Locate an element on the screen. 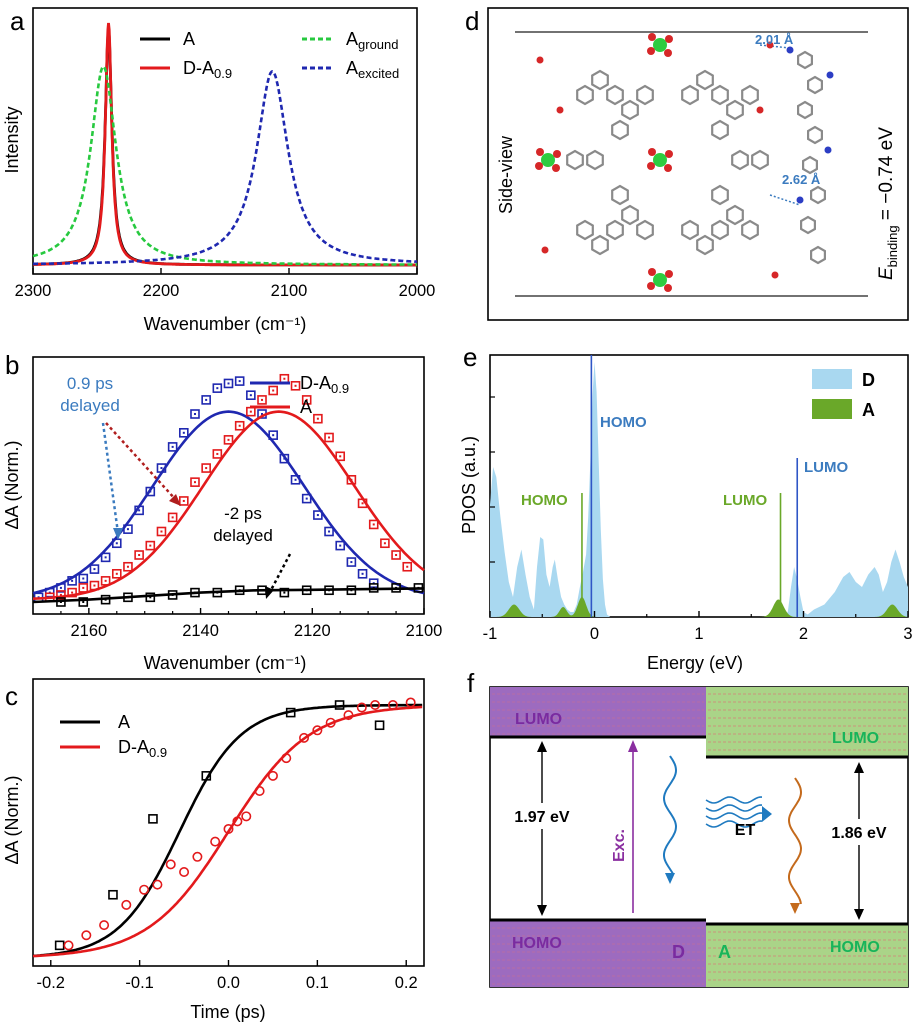 This screenshot has width=917, height=1025. metal-cluster-center-o is located at coordinates (652, 152).